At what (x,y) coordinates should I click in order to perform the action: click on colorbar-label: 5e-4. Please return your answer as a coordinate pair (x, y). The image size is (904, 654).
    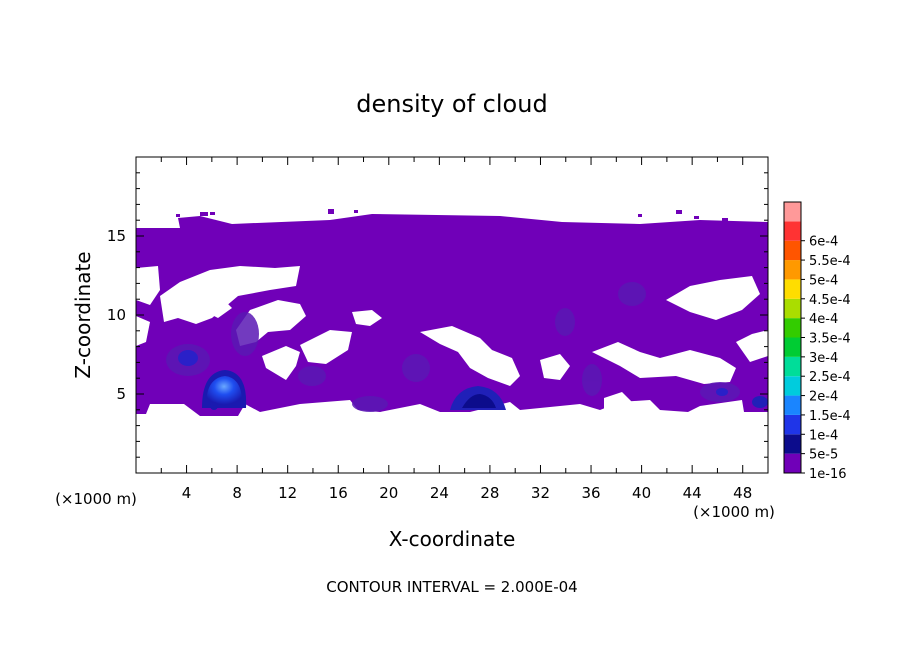
    Looking at the image, I should click on (823, 280).